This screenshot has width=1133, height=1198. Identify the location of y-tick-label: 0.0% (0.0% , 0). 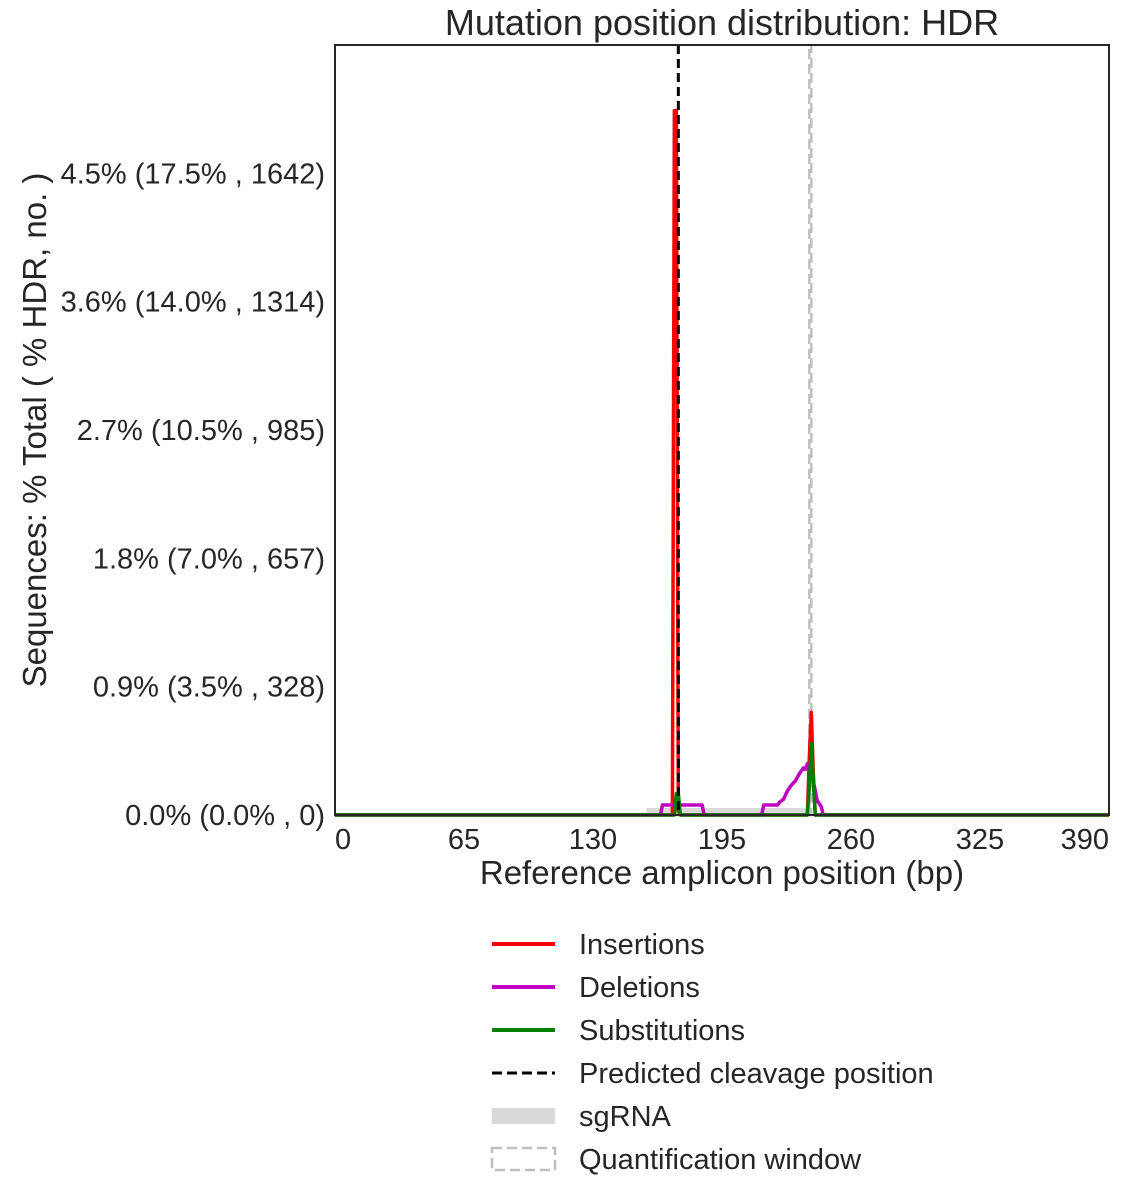
(225, 816).